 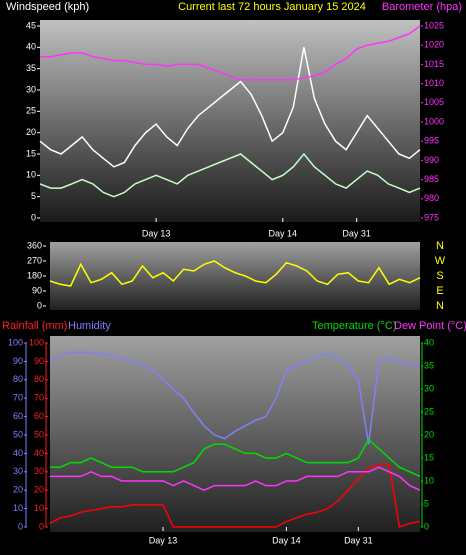 What do you see at coordinates (429, 411) in the screenshot?
I see `y2-tick-label: 25` at bounding box center [429, 411].